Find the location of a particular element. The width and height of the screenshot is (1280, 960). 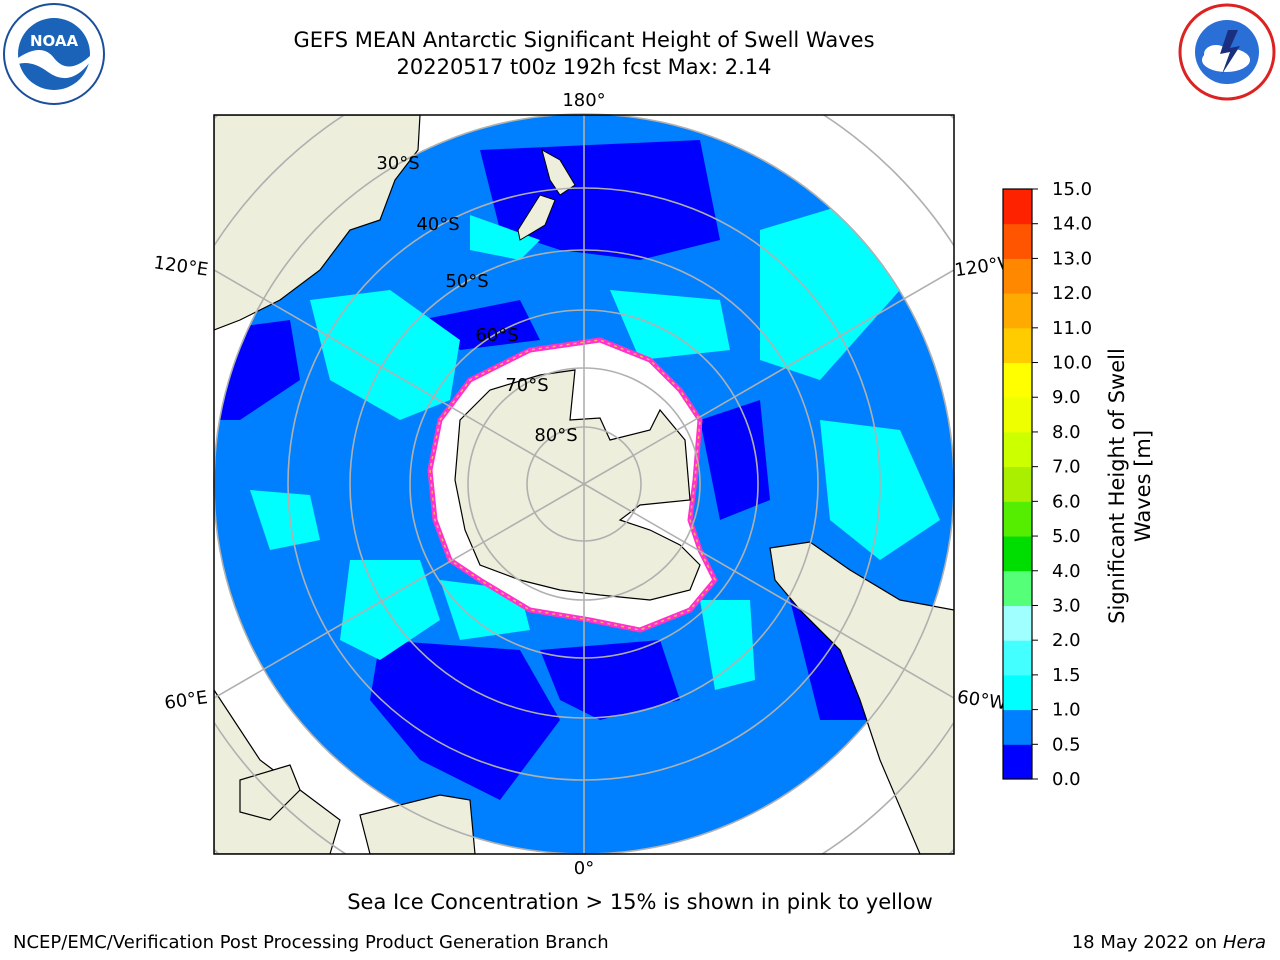

colorbar-tick-label: 15.0 is located at coordinates (1072, 189).